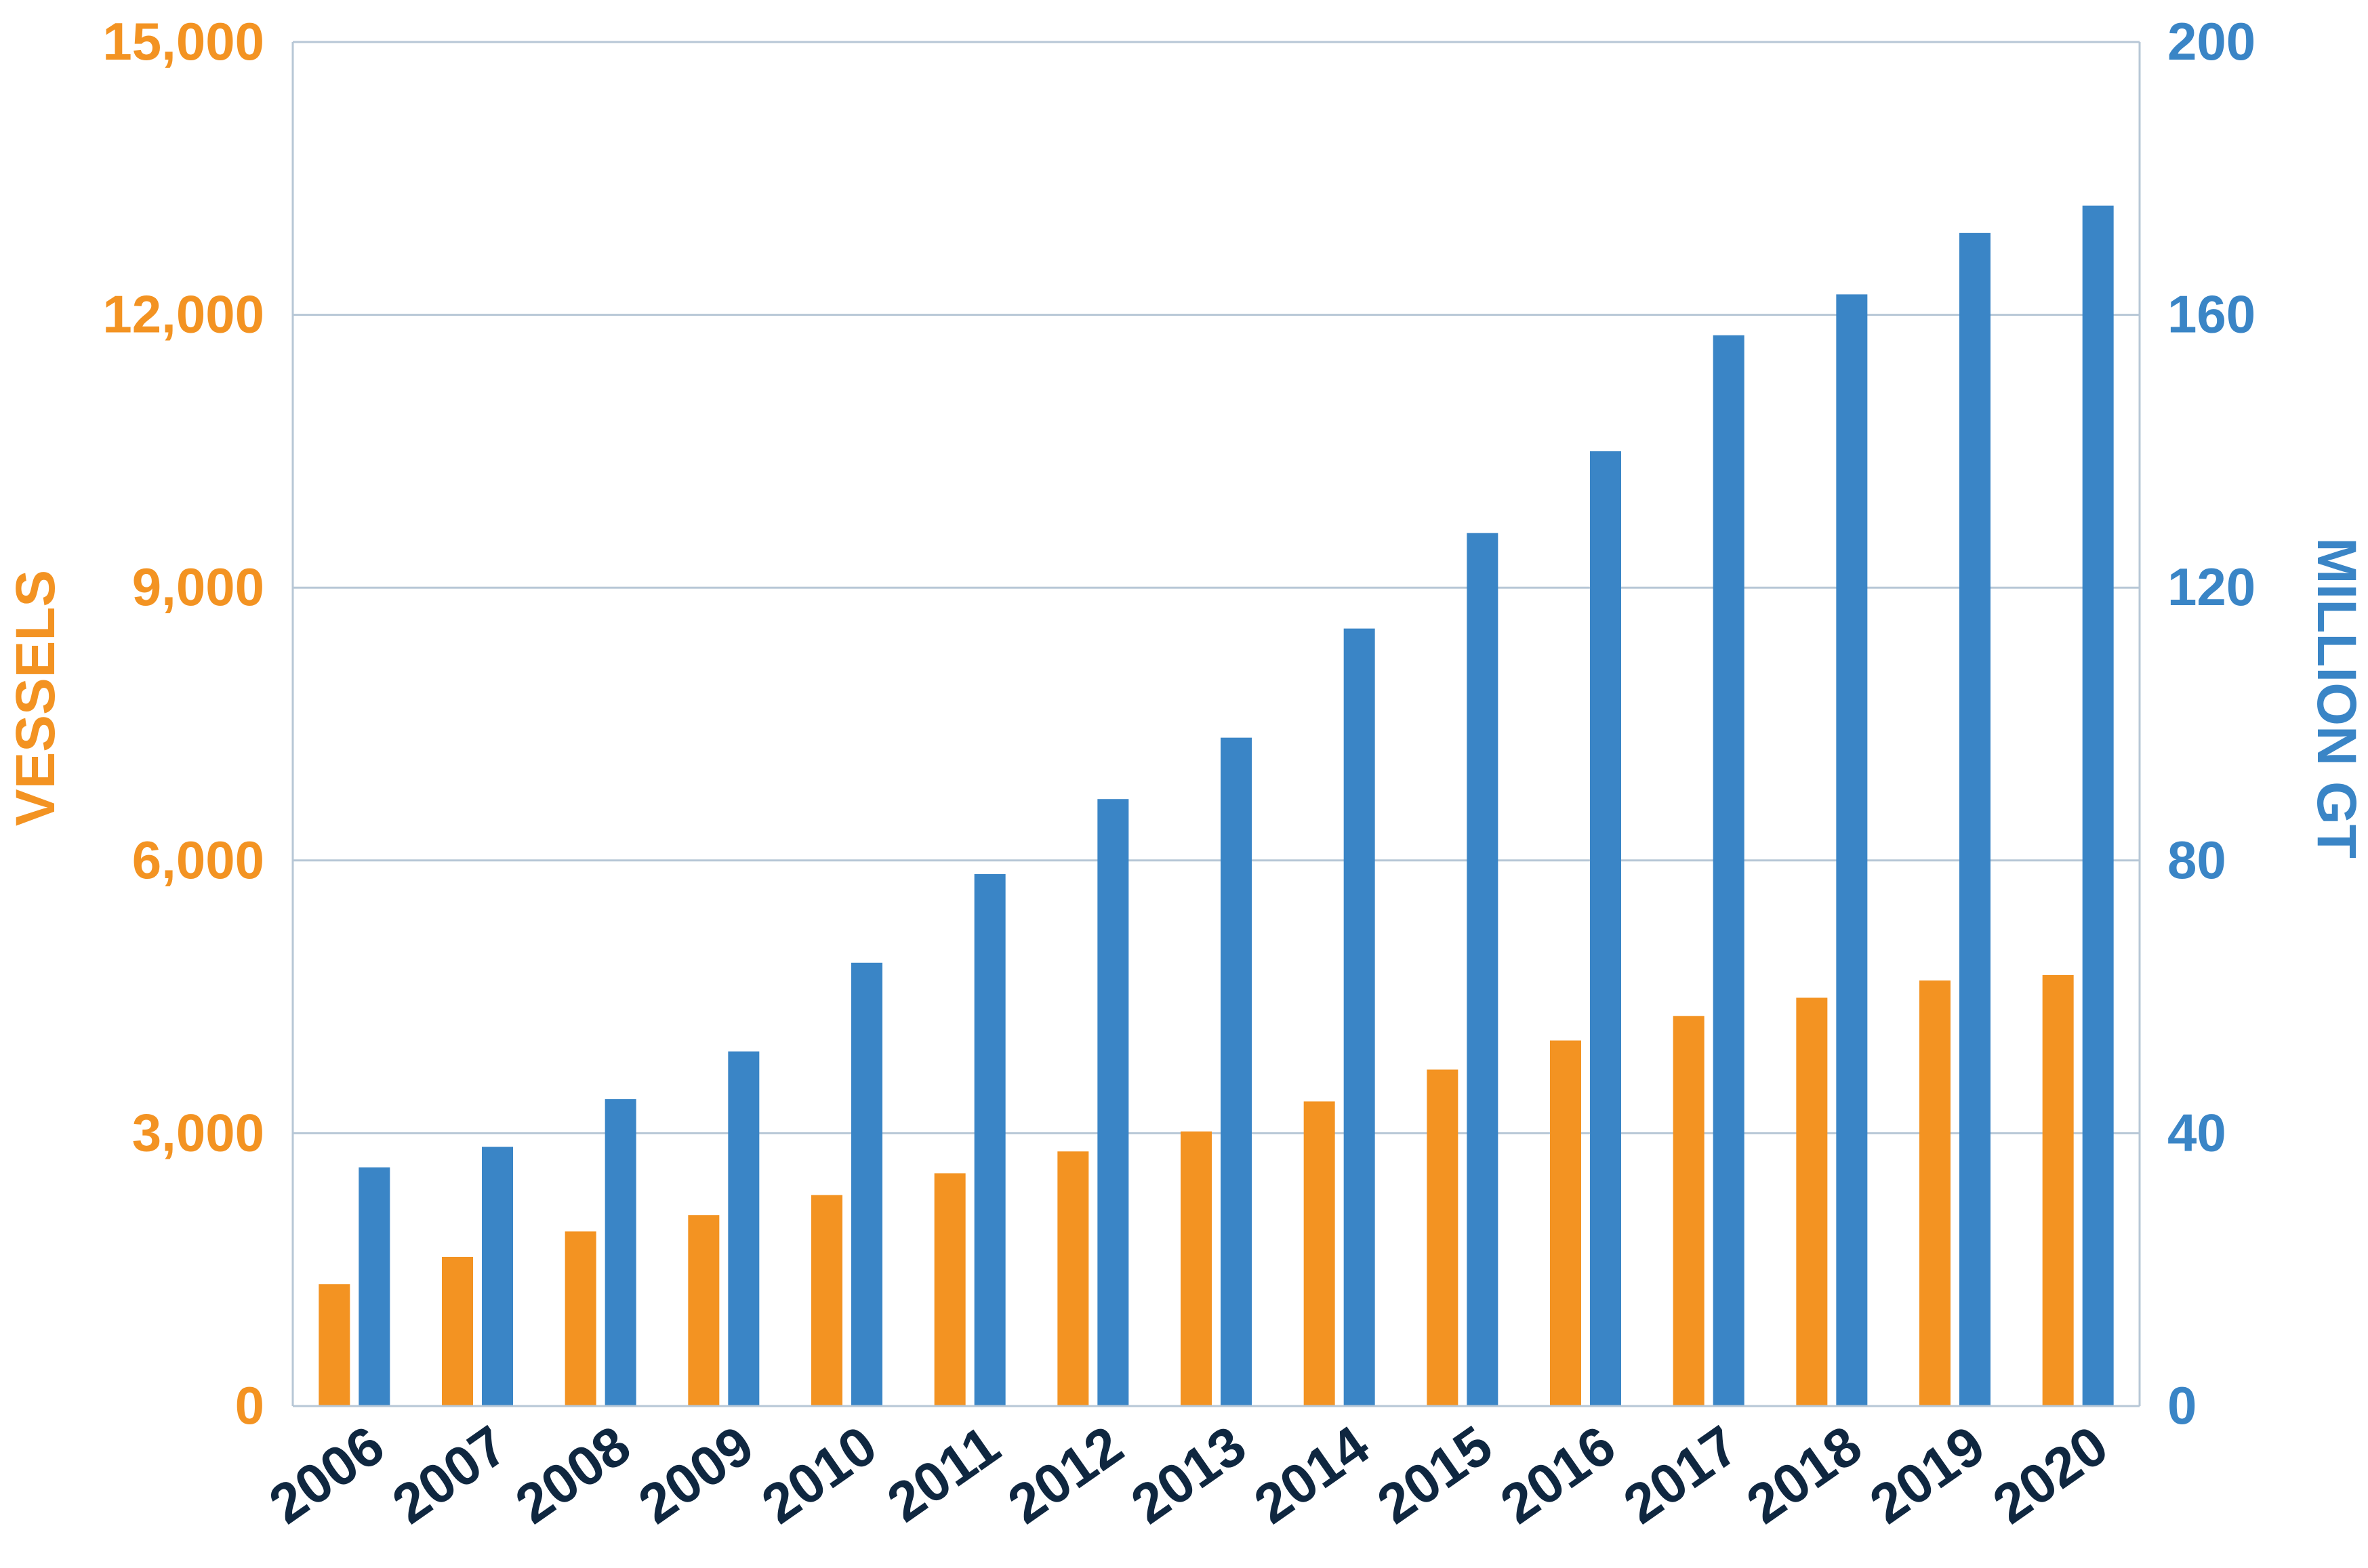  Describe the element at coordinates (1113, 1102) in the screenshot. I see `bar-million-gt-2012` at that location.